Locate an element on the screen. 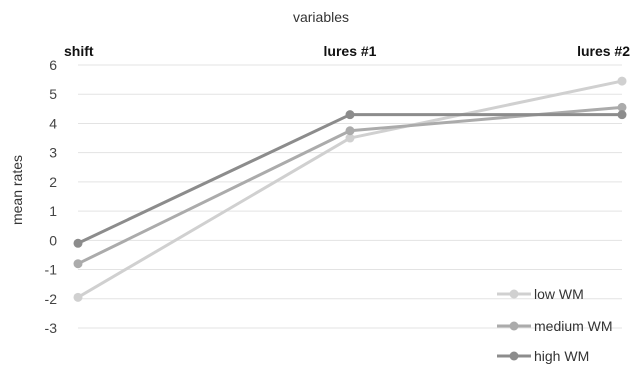 This screenshot has width=632, height=368. y-tick-label: 3 is located at coordinates (53, 153).